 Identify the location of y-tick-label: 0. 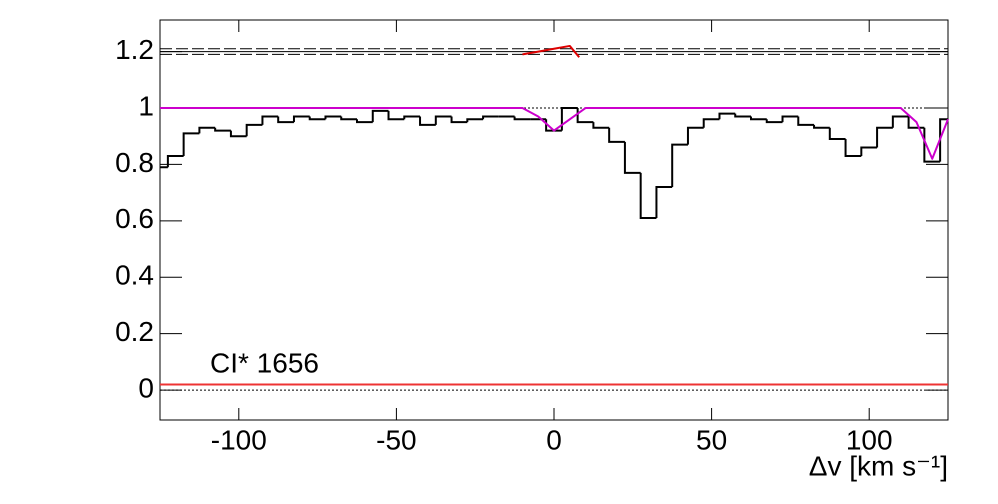
(146, 387).